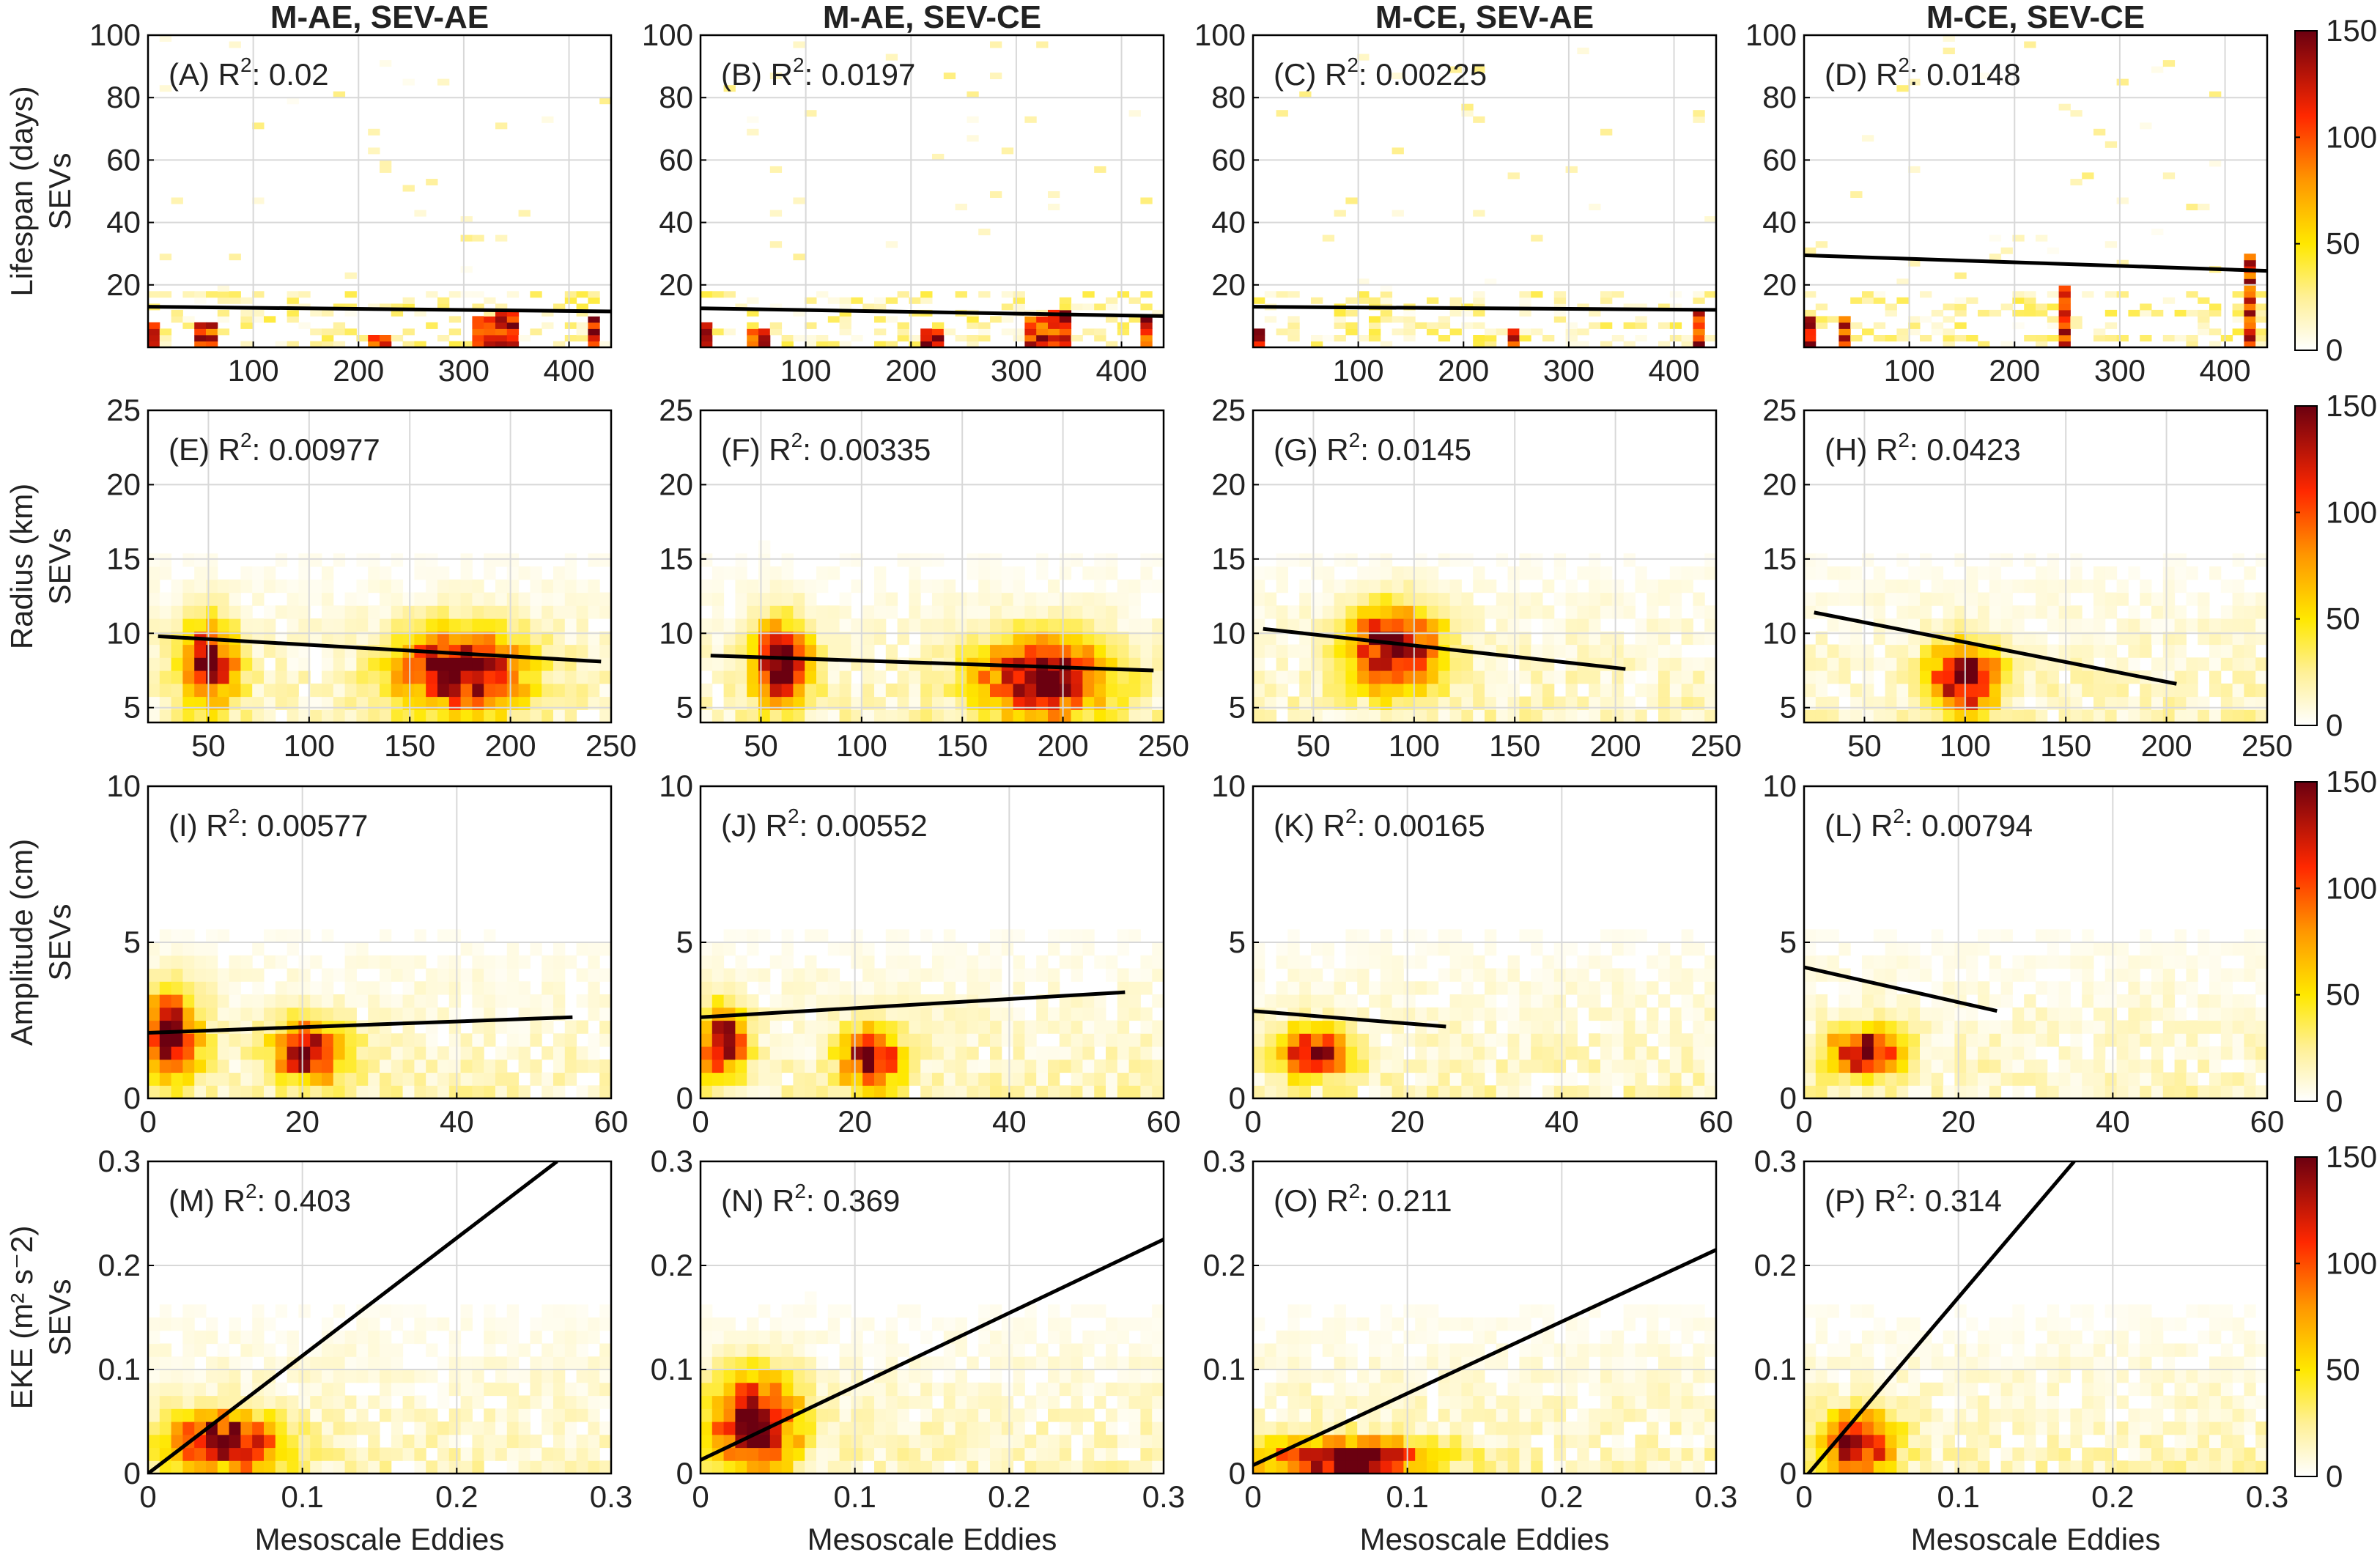 Image resolution: width=2380 pixels, height=1560 pixels. I want to click on r2-value: : 0.0148, so click(1965, 74).